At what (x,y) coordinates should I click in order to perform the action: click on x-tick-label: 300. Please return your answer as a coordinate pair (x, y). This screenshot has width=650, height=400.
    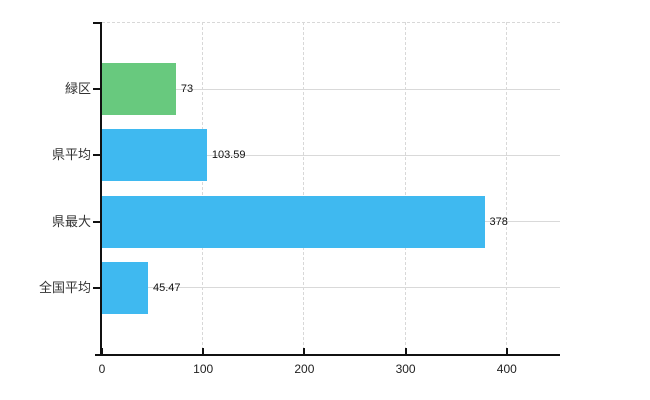
    Looking at the image, I should click on (405, 369).